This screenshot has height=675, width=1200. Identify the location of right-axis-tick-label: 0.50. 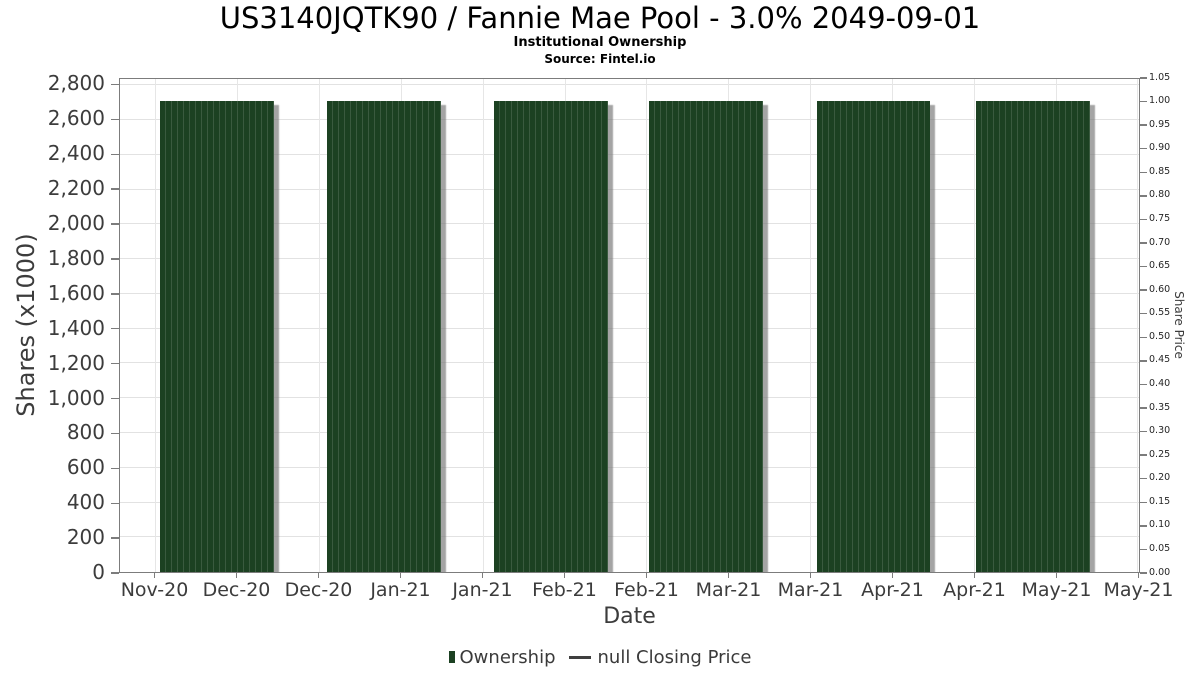
(1160, 336).